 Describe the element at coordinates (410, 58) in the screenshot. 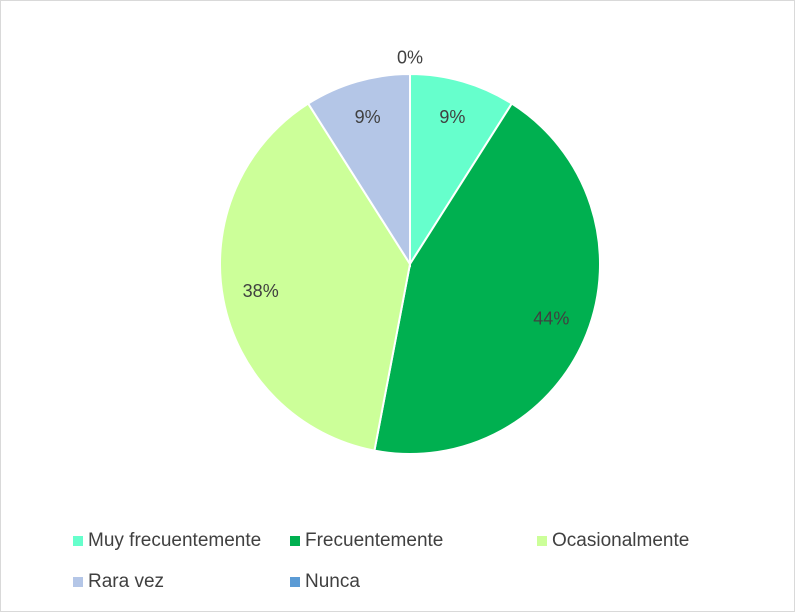

I see `data-label: 0%` at that location.